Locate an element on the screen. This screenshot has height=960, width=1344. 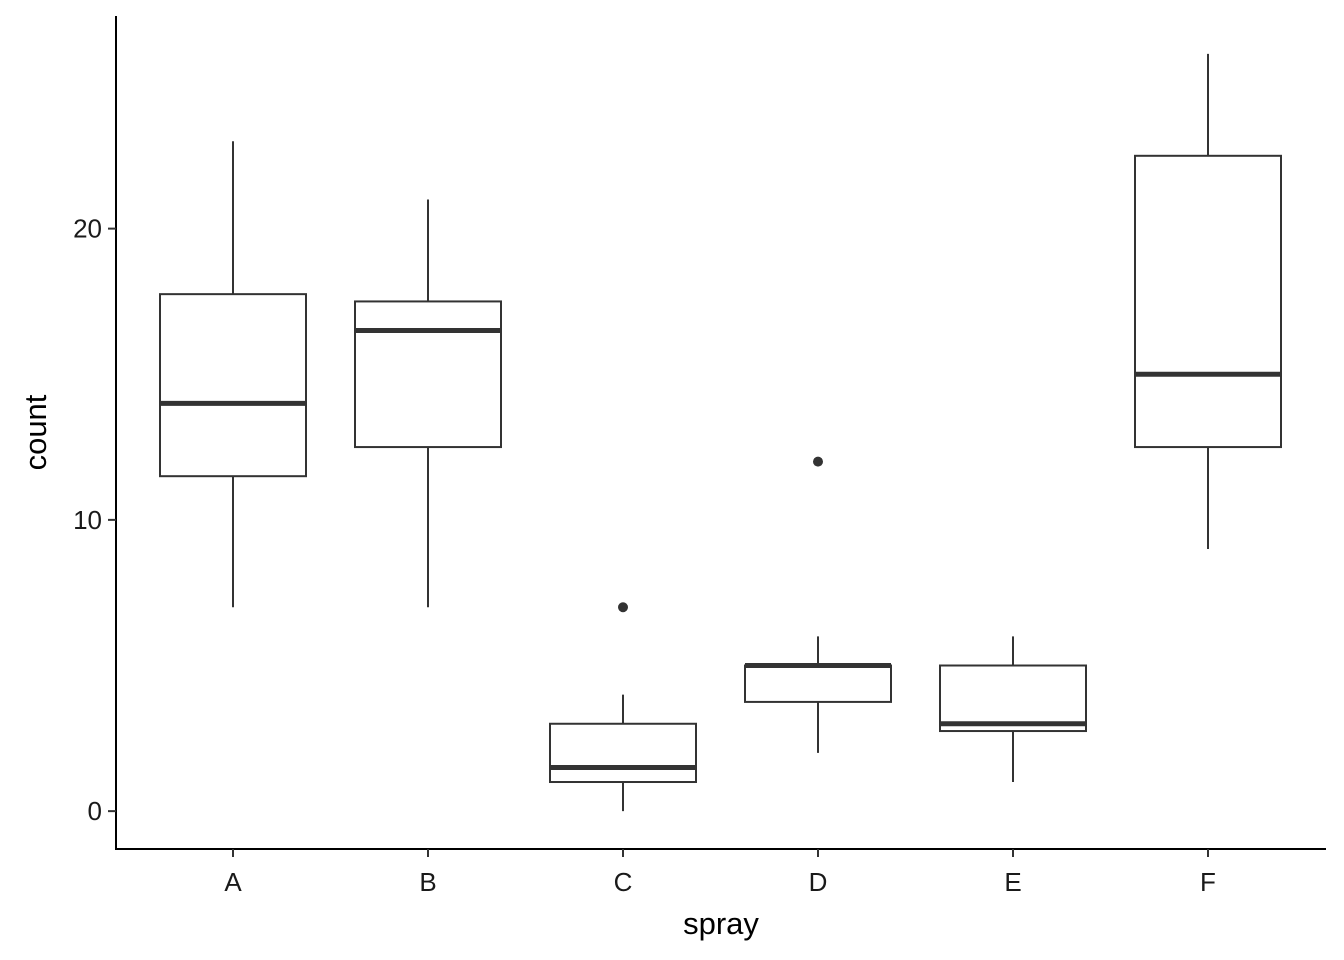
y-axis-ticks: 0 10 20 is located at coordinates (94, 520).